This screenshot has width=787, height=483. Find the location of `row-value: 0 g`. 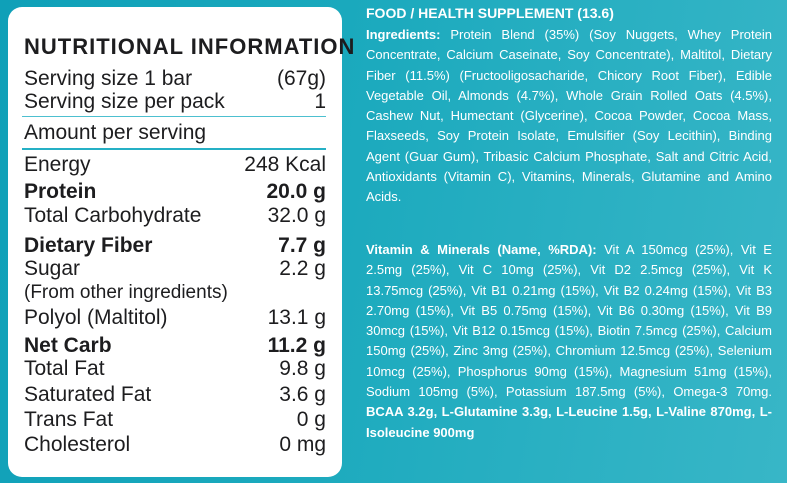

row-value: 0 g is located at coordinates (311, 419).